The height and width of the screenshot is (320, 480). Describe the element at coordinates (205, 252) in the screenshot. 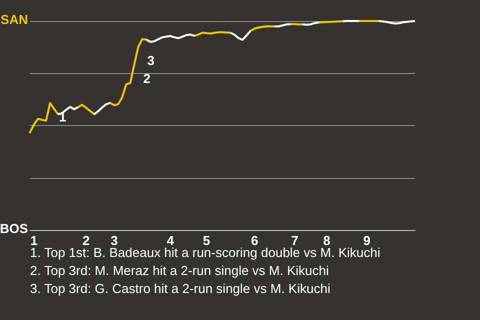

I see `text: 1. Top 1st: B. Badeaux hit a run-scoring double vs M. Kikuchi` at that location.